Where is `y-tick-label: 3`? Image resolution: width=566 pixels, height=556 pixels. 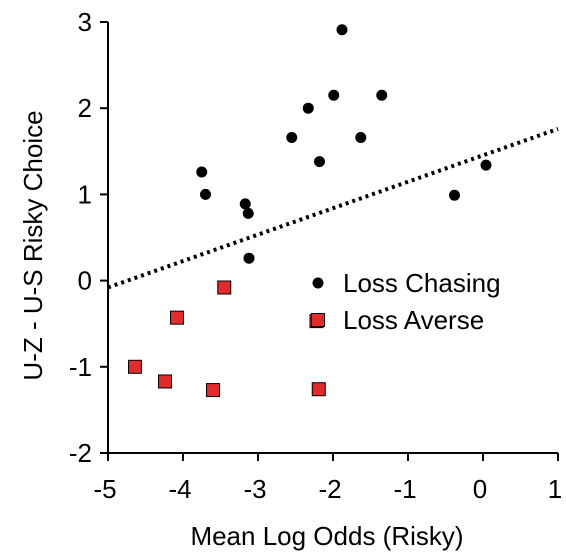 y-tick-label: 3 is located at coordinates (85, 22).